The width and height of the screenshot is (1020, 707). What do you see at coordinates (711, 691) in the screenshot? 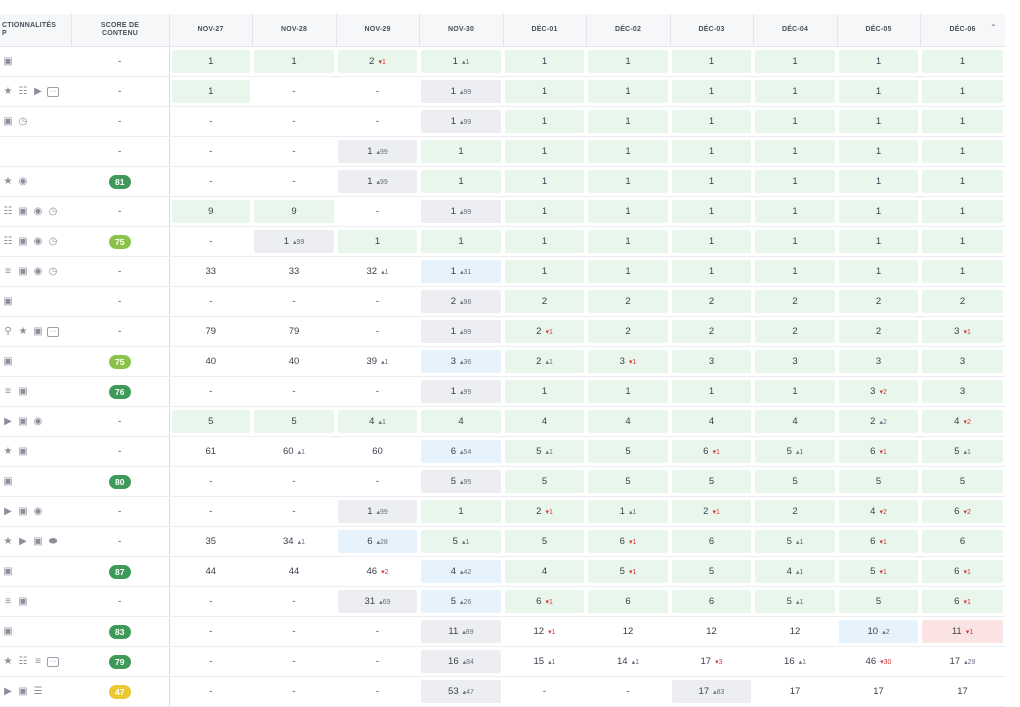
I see `rank-cell: 17 ▴83` at bounding box center [711, 691].